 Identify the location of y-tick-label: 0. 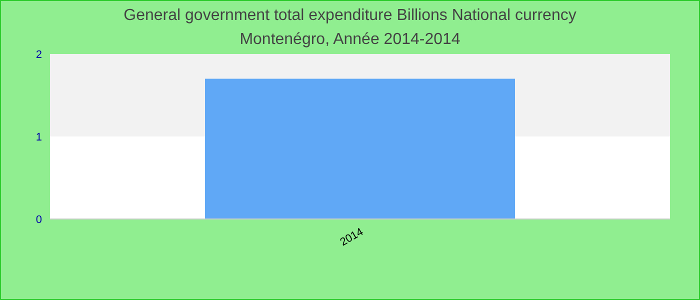
(39, 220).